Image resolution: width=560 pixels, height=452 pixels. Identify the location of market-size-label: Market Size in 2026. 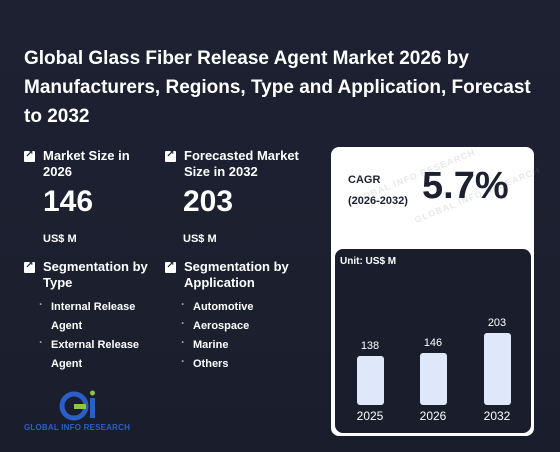
(86, 163).